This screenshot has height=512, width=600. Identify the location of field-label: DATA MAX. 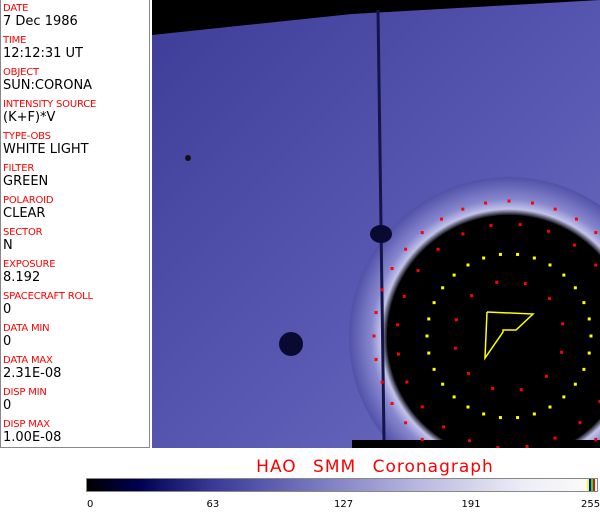
(28, 360).